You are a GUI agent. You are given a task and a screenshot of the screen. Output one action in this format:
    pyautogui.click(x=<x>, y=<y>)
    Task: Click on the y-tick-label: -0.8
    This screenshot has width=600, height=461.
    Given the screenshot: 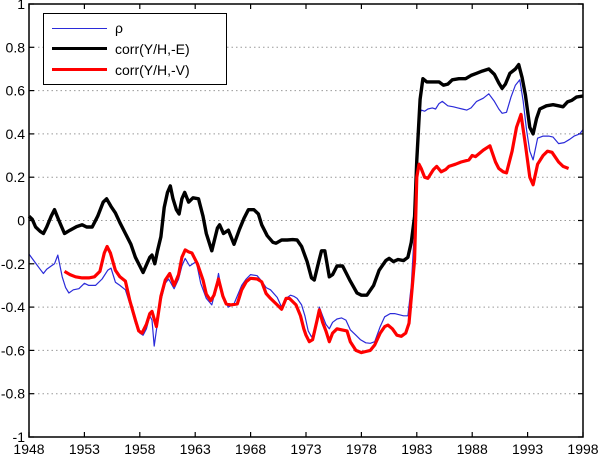 What is the action you would take?
    pyautogui.click(x=13, y=394)
    